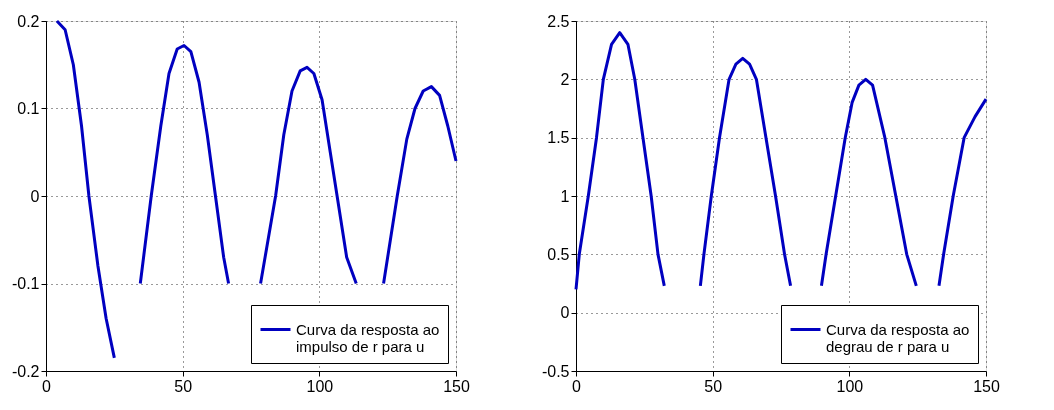 The width and height of the screenshot is (1054, 410). Describe the element at coordinates (368, 337) in the screenshot. I see `legend-label: Curva da resposta ao impulso de r para u` at that location.